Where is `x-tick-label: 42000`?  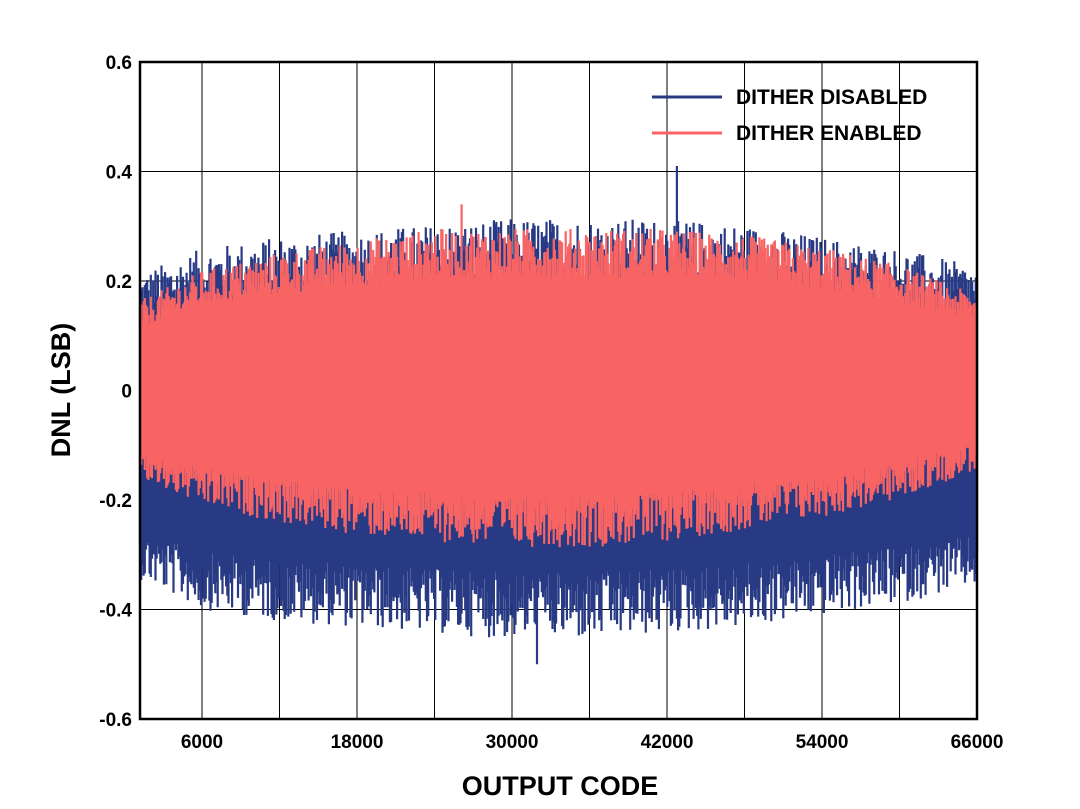 x-tick-label: 42000 is located at coordinates (667, 742).